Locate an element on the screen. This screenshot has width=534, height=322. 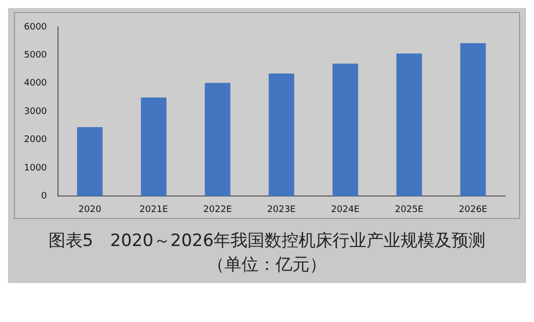
y-tick-label: 5000 is located at coordinates (36, 55).